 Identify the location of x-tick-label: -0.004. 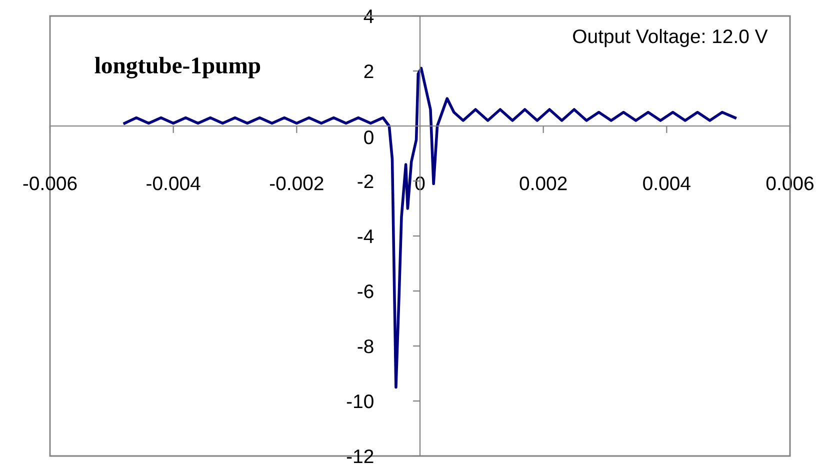
(173, 183).